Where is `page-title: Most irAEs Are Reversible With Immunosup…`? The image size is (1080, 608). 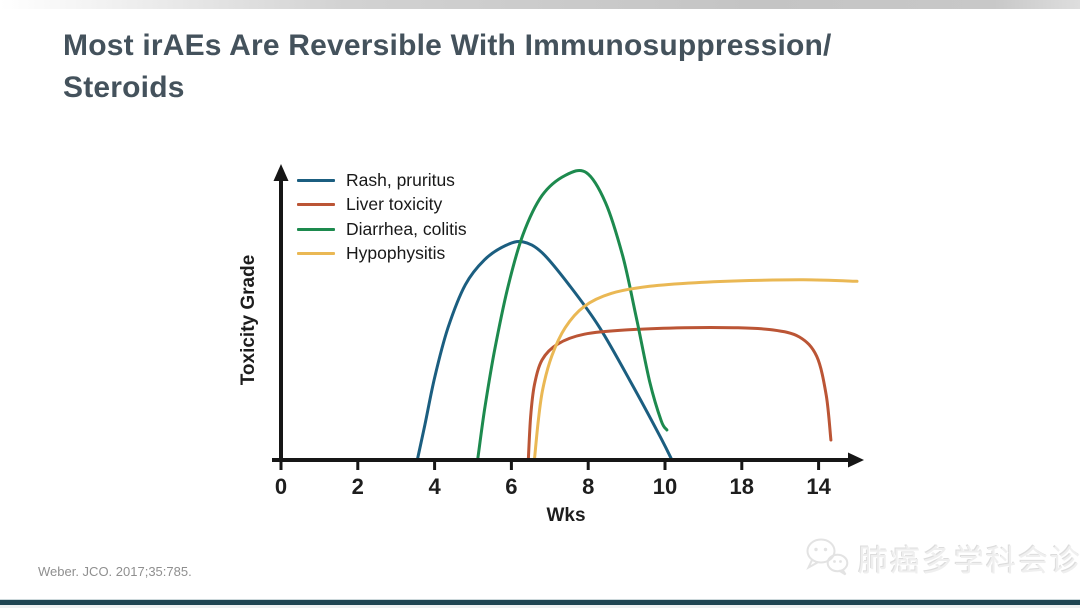
page-title: Most irAEs Are Reversible With Immunosup… is located at coordinates (543, 67).